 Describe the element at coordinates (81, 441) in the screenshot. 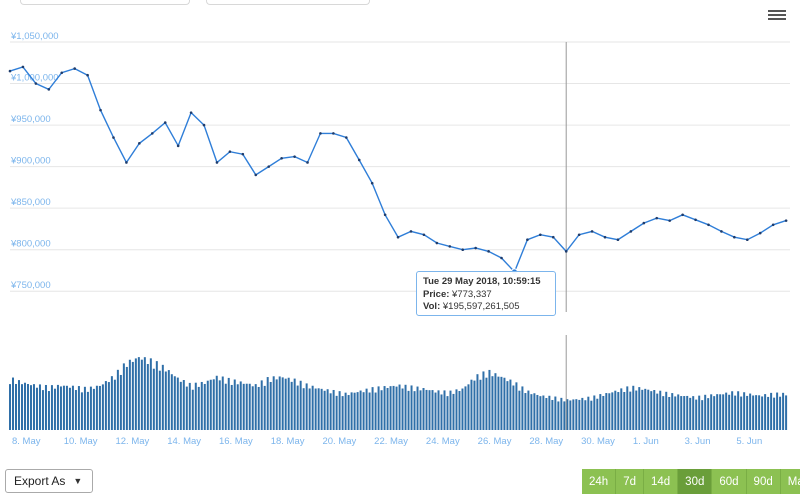

I see `x-tick-label: 10. May` at that location.